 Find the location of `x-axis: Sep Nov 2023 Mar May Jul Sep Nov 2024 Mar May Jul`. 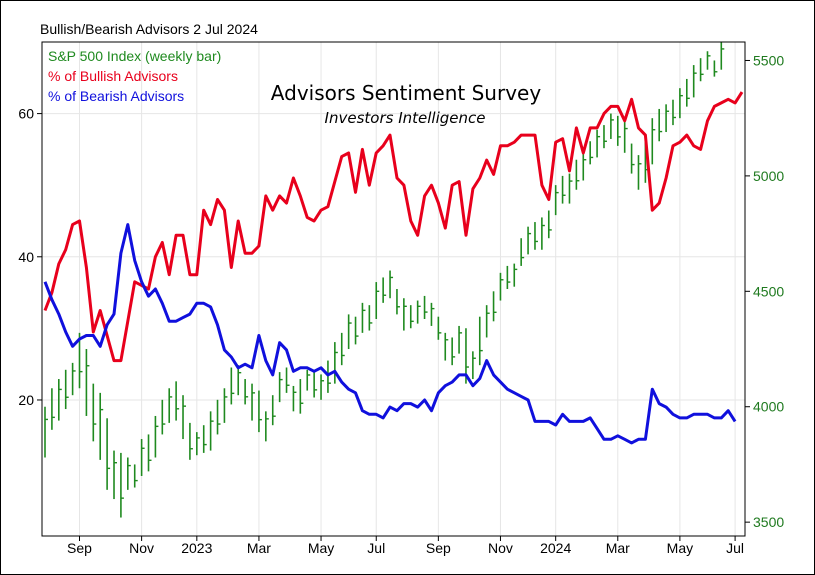

x-axis: Sep Nov 2023 Mar May Jul Sep Nov 2024 Mar May Jul is located at coordinates (405, 546).